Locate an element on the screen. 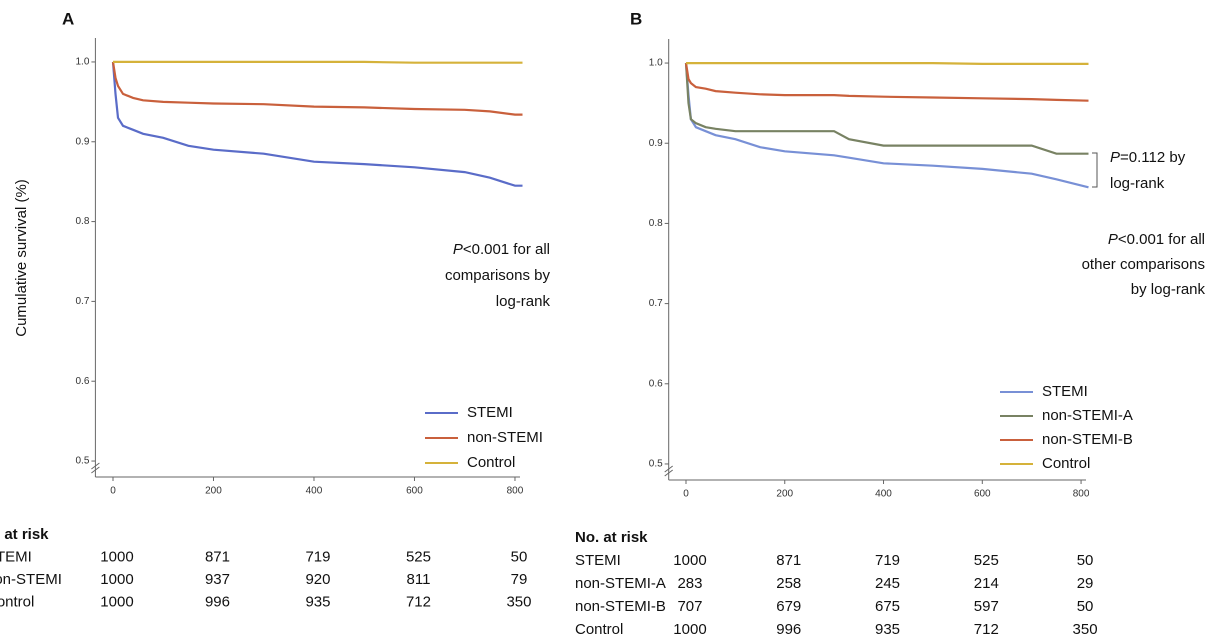 The image size is (1210, 638). annotation: comparisons by is located at coordinates (498, 275).